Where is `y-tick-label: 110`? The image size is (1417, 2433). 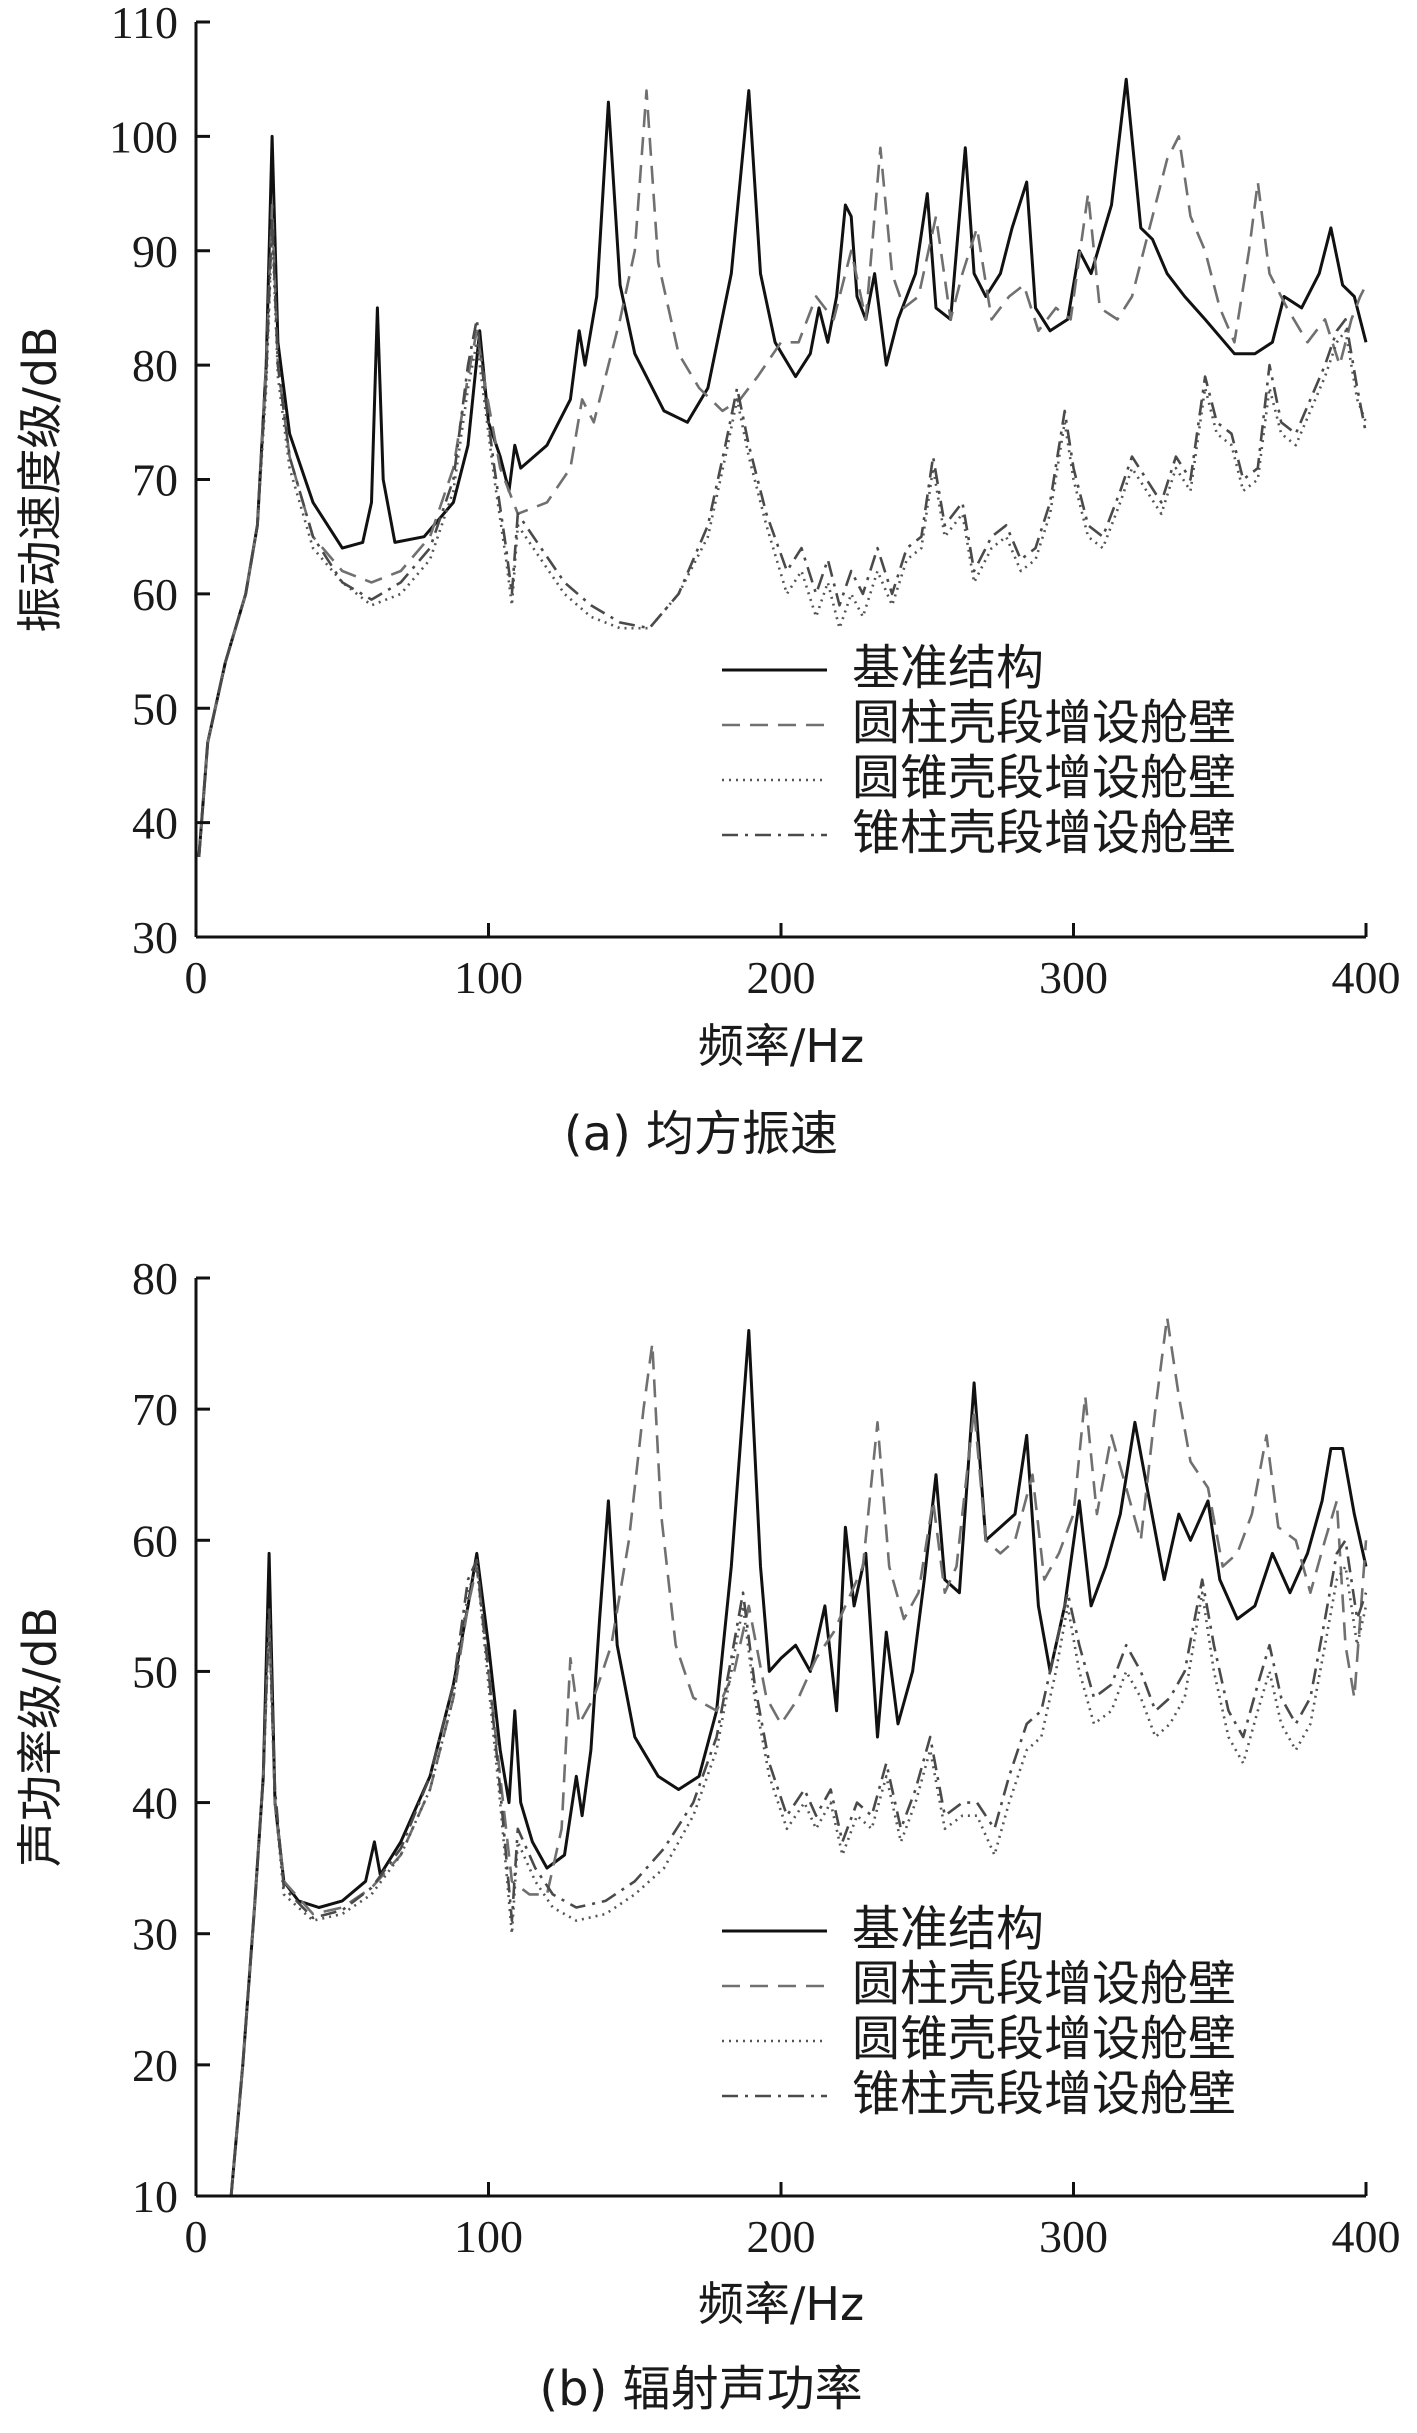
y-tick-label: 110 is located at coordinates (144, 24).